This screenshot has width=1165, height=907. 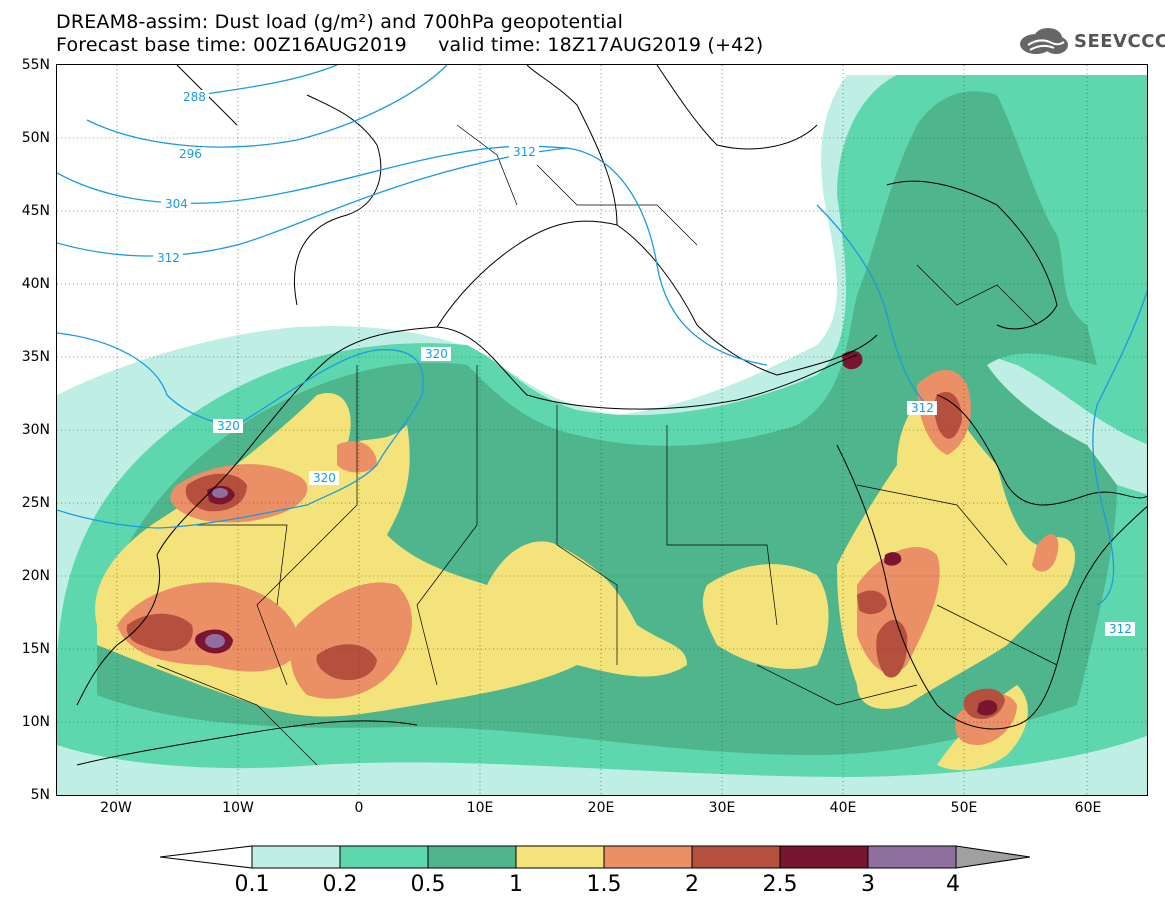 What do you see at coordinates (35, 138) in the screenshot?
I see `lat-label-50n: 50N` at bounding box center [35, 138].